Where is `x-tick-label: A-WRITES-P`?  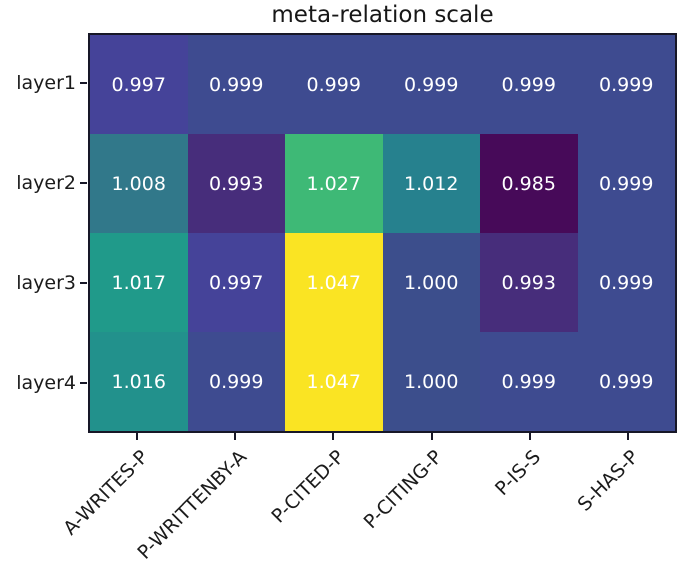
x-tick-label: A-WRITES-P is located at coordinates (106, 493).